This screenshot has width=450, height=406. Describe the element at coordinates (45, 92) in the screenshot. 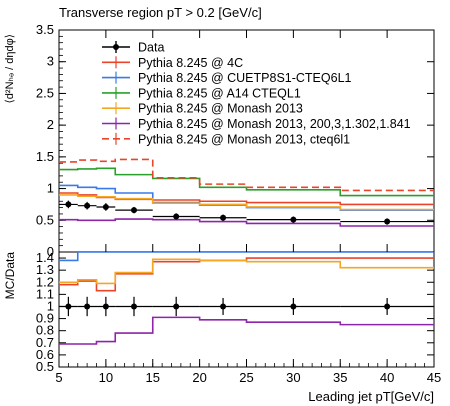

I see `y-tick-label: 2.5` at that location.